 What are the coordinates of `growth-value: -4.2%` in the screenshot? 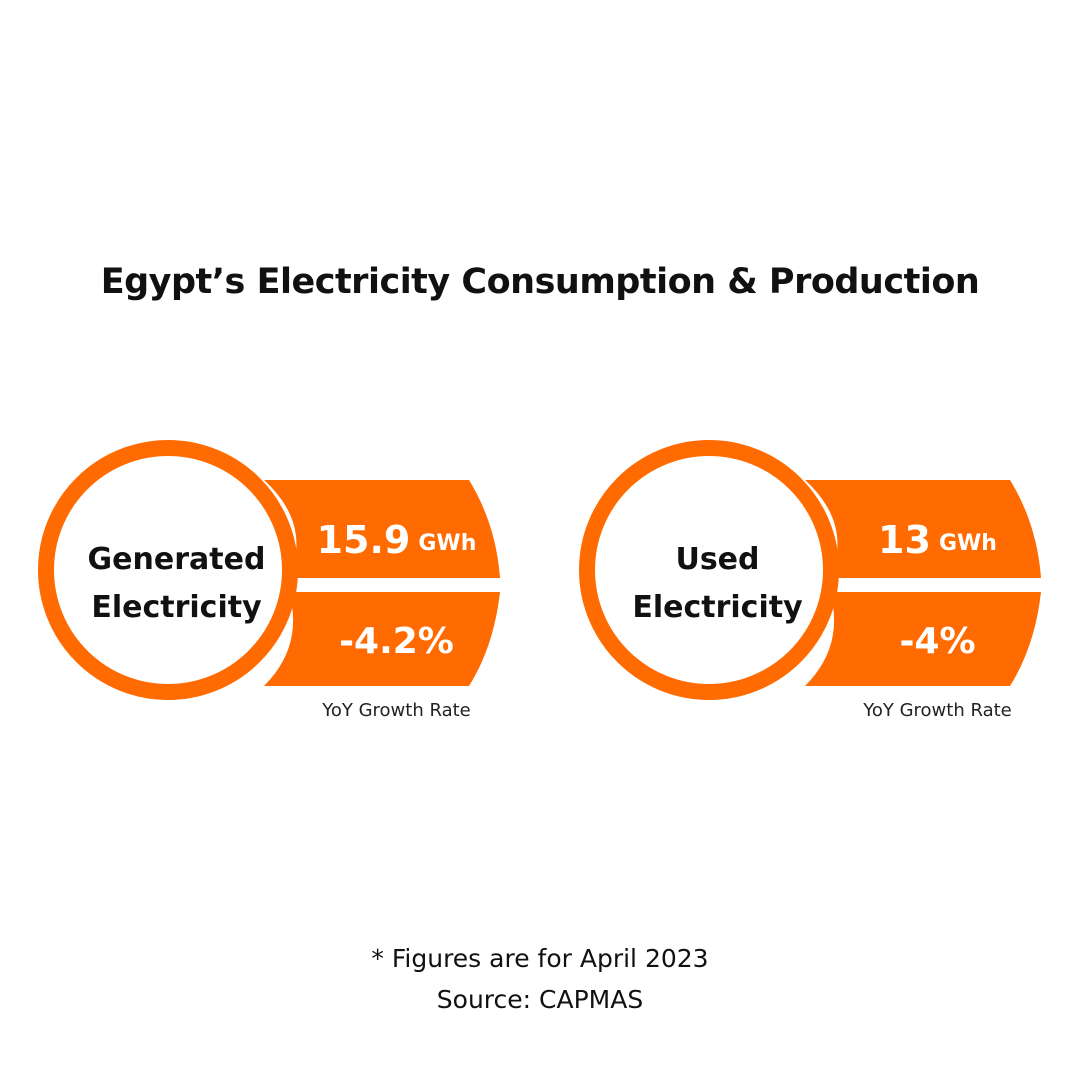 It's located at (396, 641).